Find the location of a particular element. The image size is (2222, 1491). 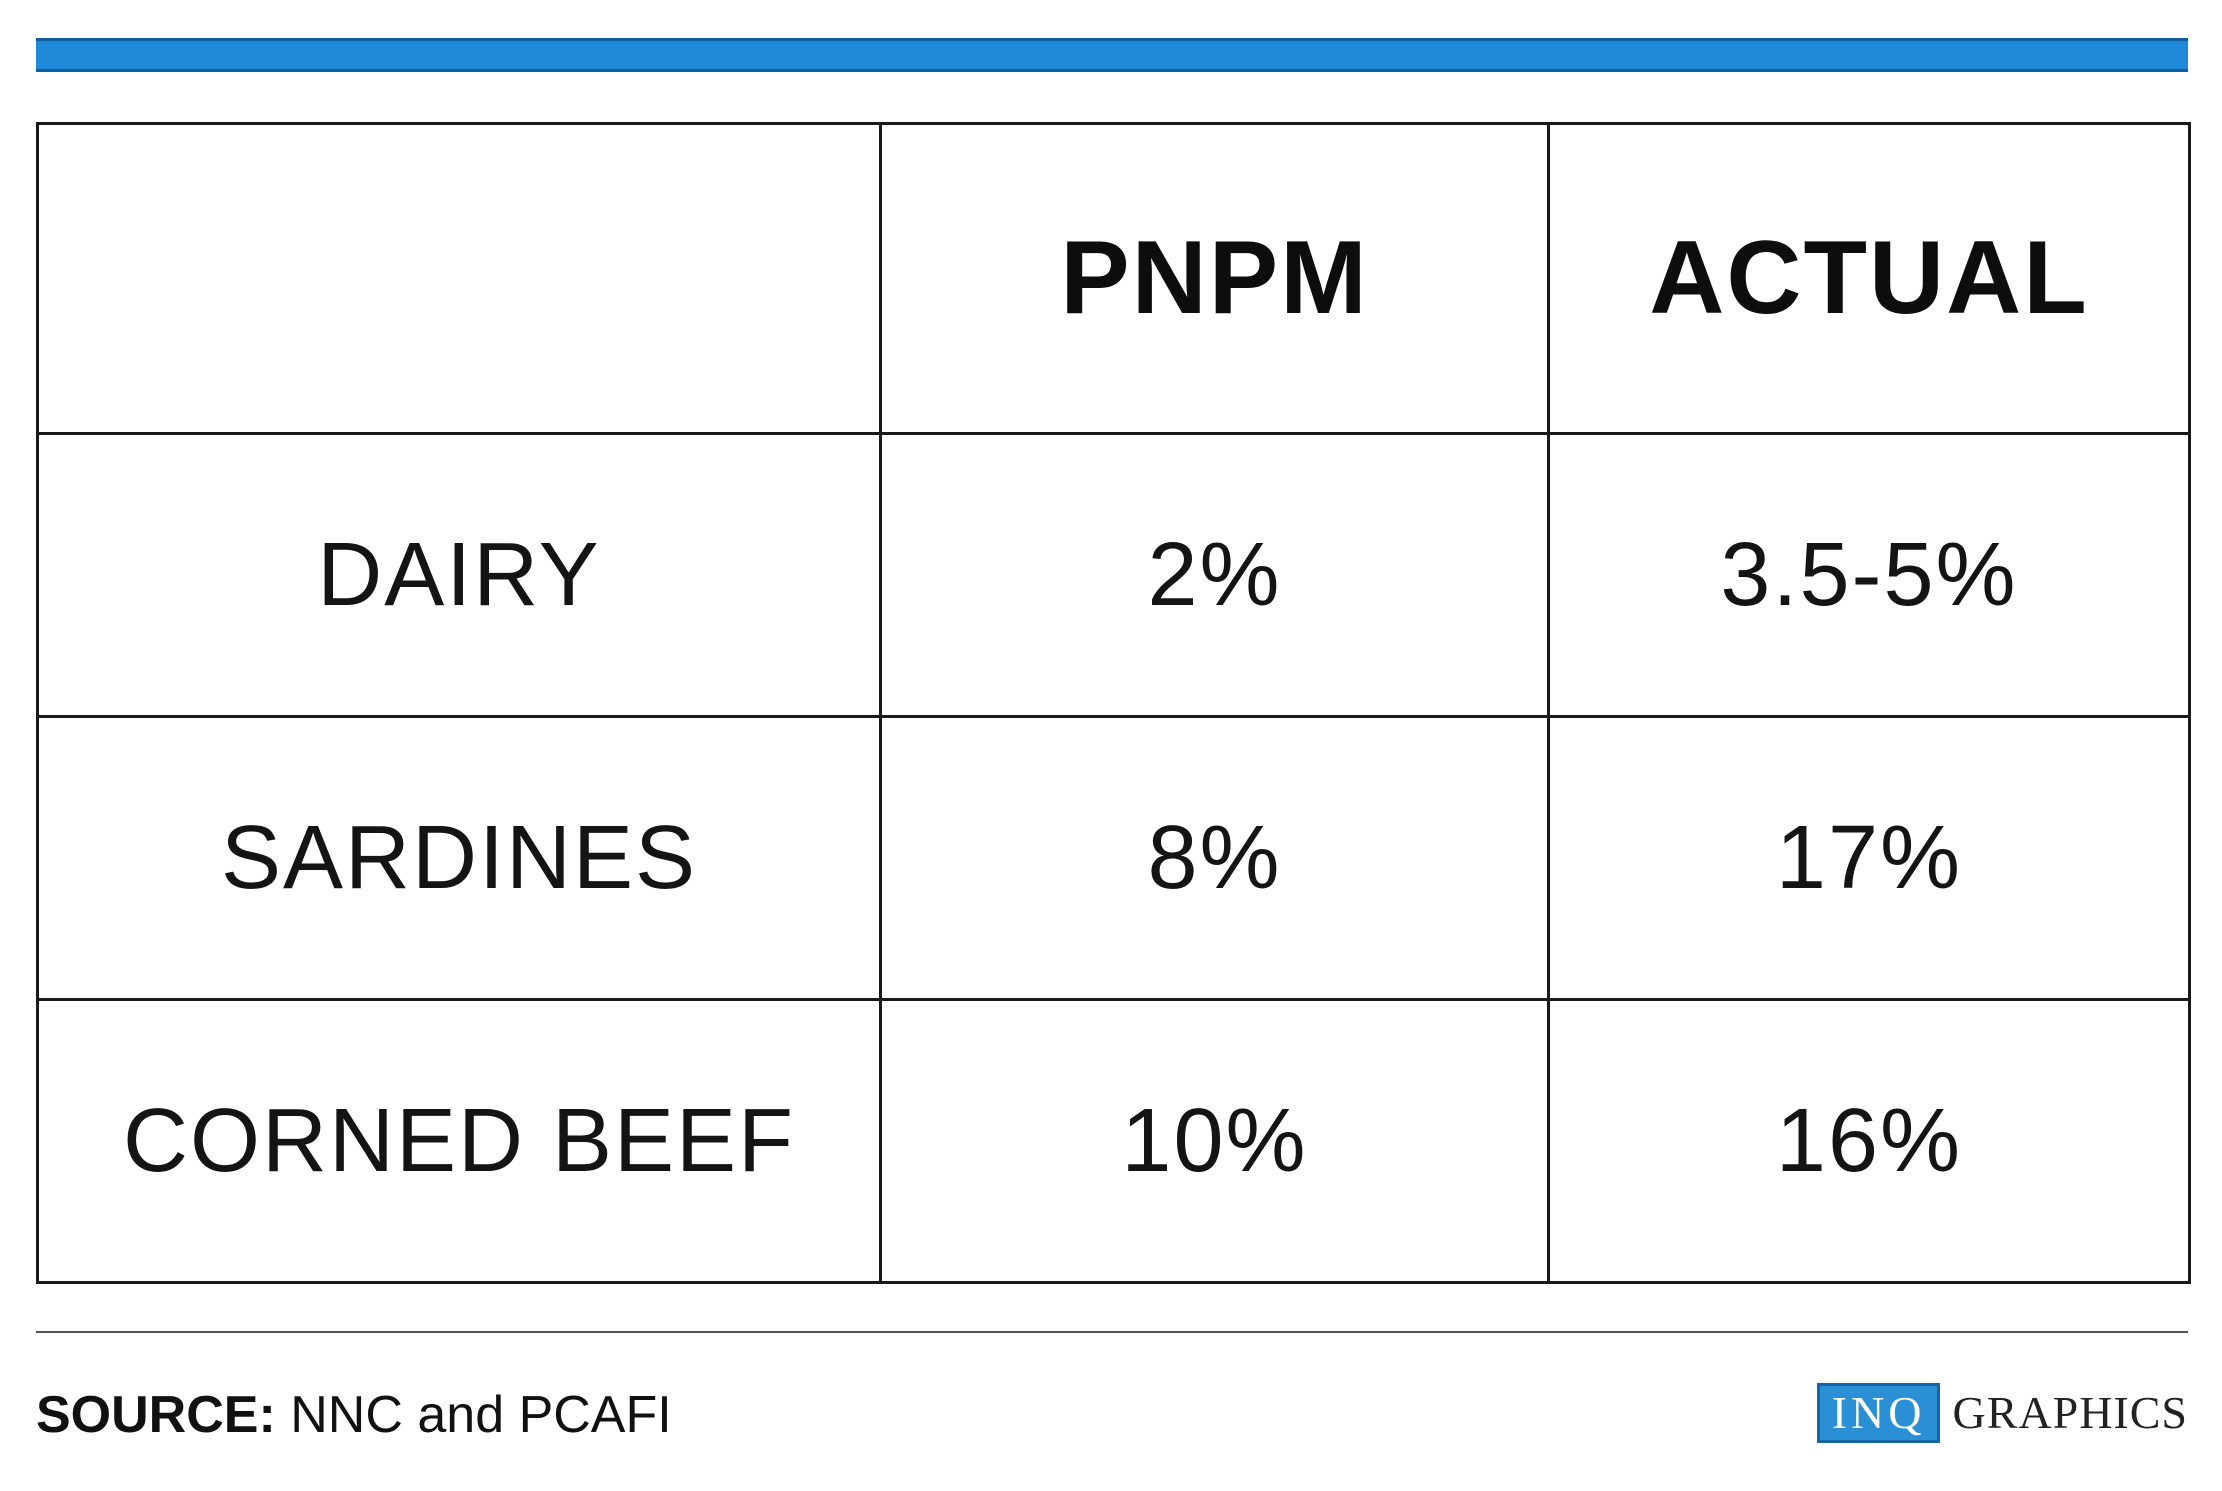

actual-value: 3.5-5% is located at coordinates (1869, 575).